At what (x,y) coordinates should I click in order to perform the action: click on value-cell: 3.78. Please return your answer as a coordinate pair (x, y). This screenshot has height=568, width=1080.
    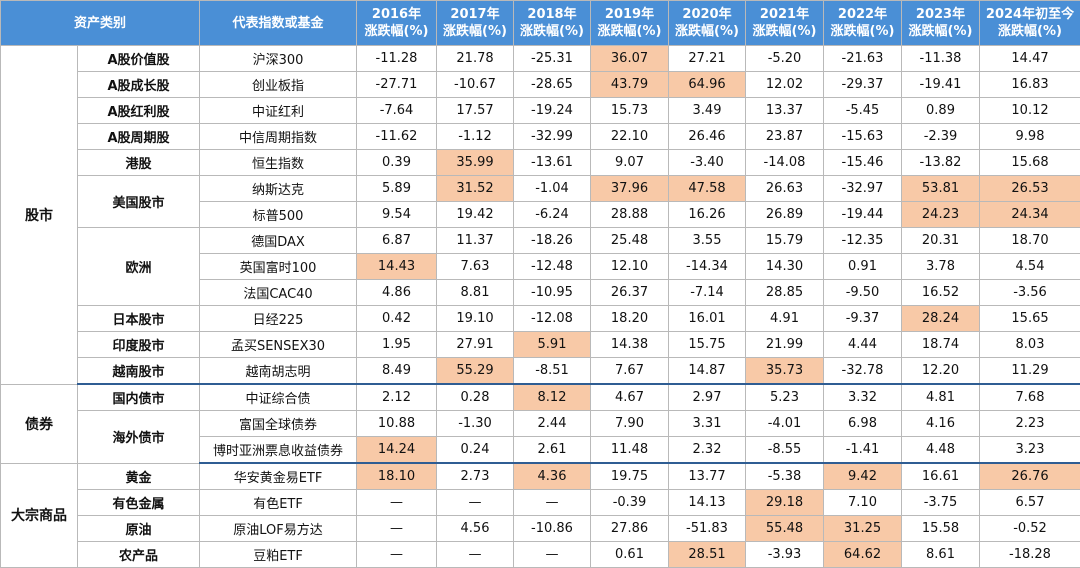
    Looking at the image, I should click on (941, 267).